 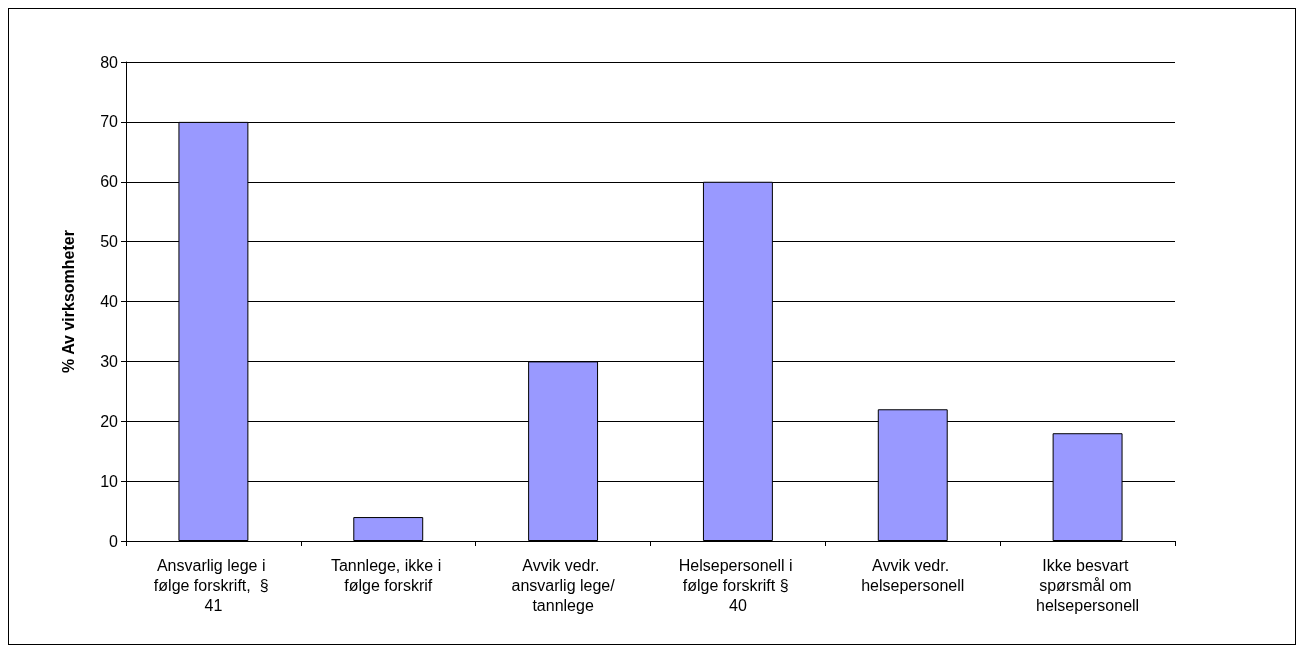 What do you see at coordinates (388, 529) in the screenshot?
I see `bar` at bounding box center [388, 529].